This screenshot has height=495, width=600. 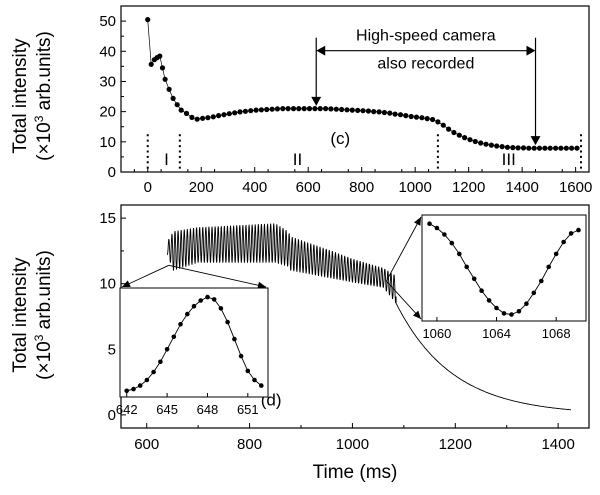 What do you see at coordinates (249, 444) in the screenshot?
I see `panel-d-x-tick-label: 800` at bounding box center [249, 444].